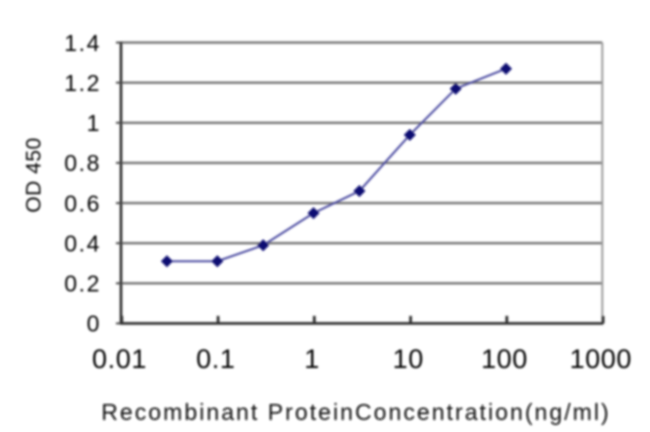 The height and width of the screenshot is (432, 650). Describe the element at coordinates (82, 284) in the screenshot. I see `svg-text: 0.2` at that location.